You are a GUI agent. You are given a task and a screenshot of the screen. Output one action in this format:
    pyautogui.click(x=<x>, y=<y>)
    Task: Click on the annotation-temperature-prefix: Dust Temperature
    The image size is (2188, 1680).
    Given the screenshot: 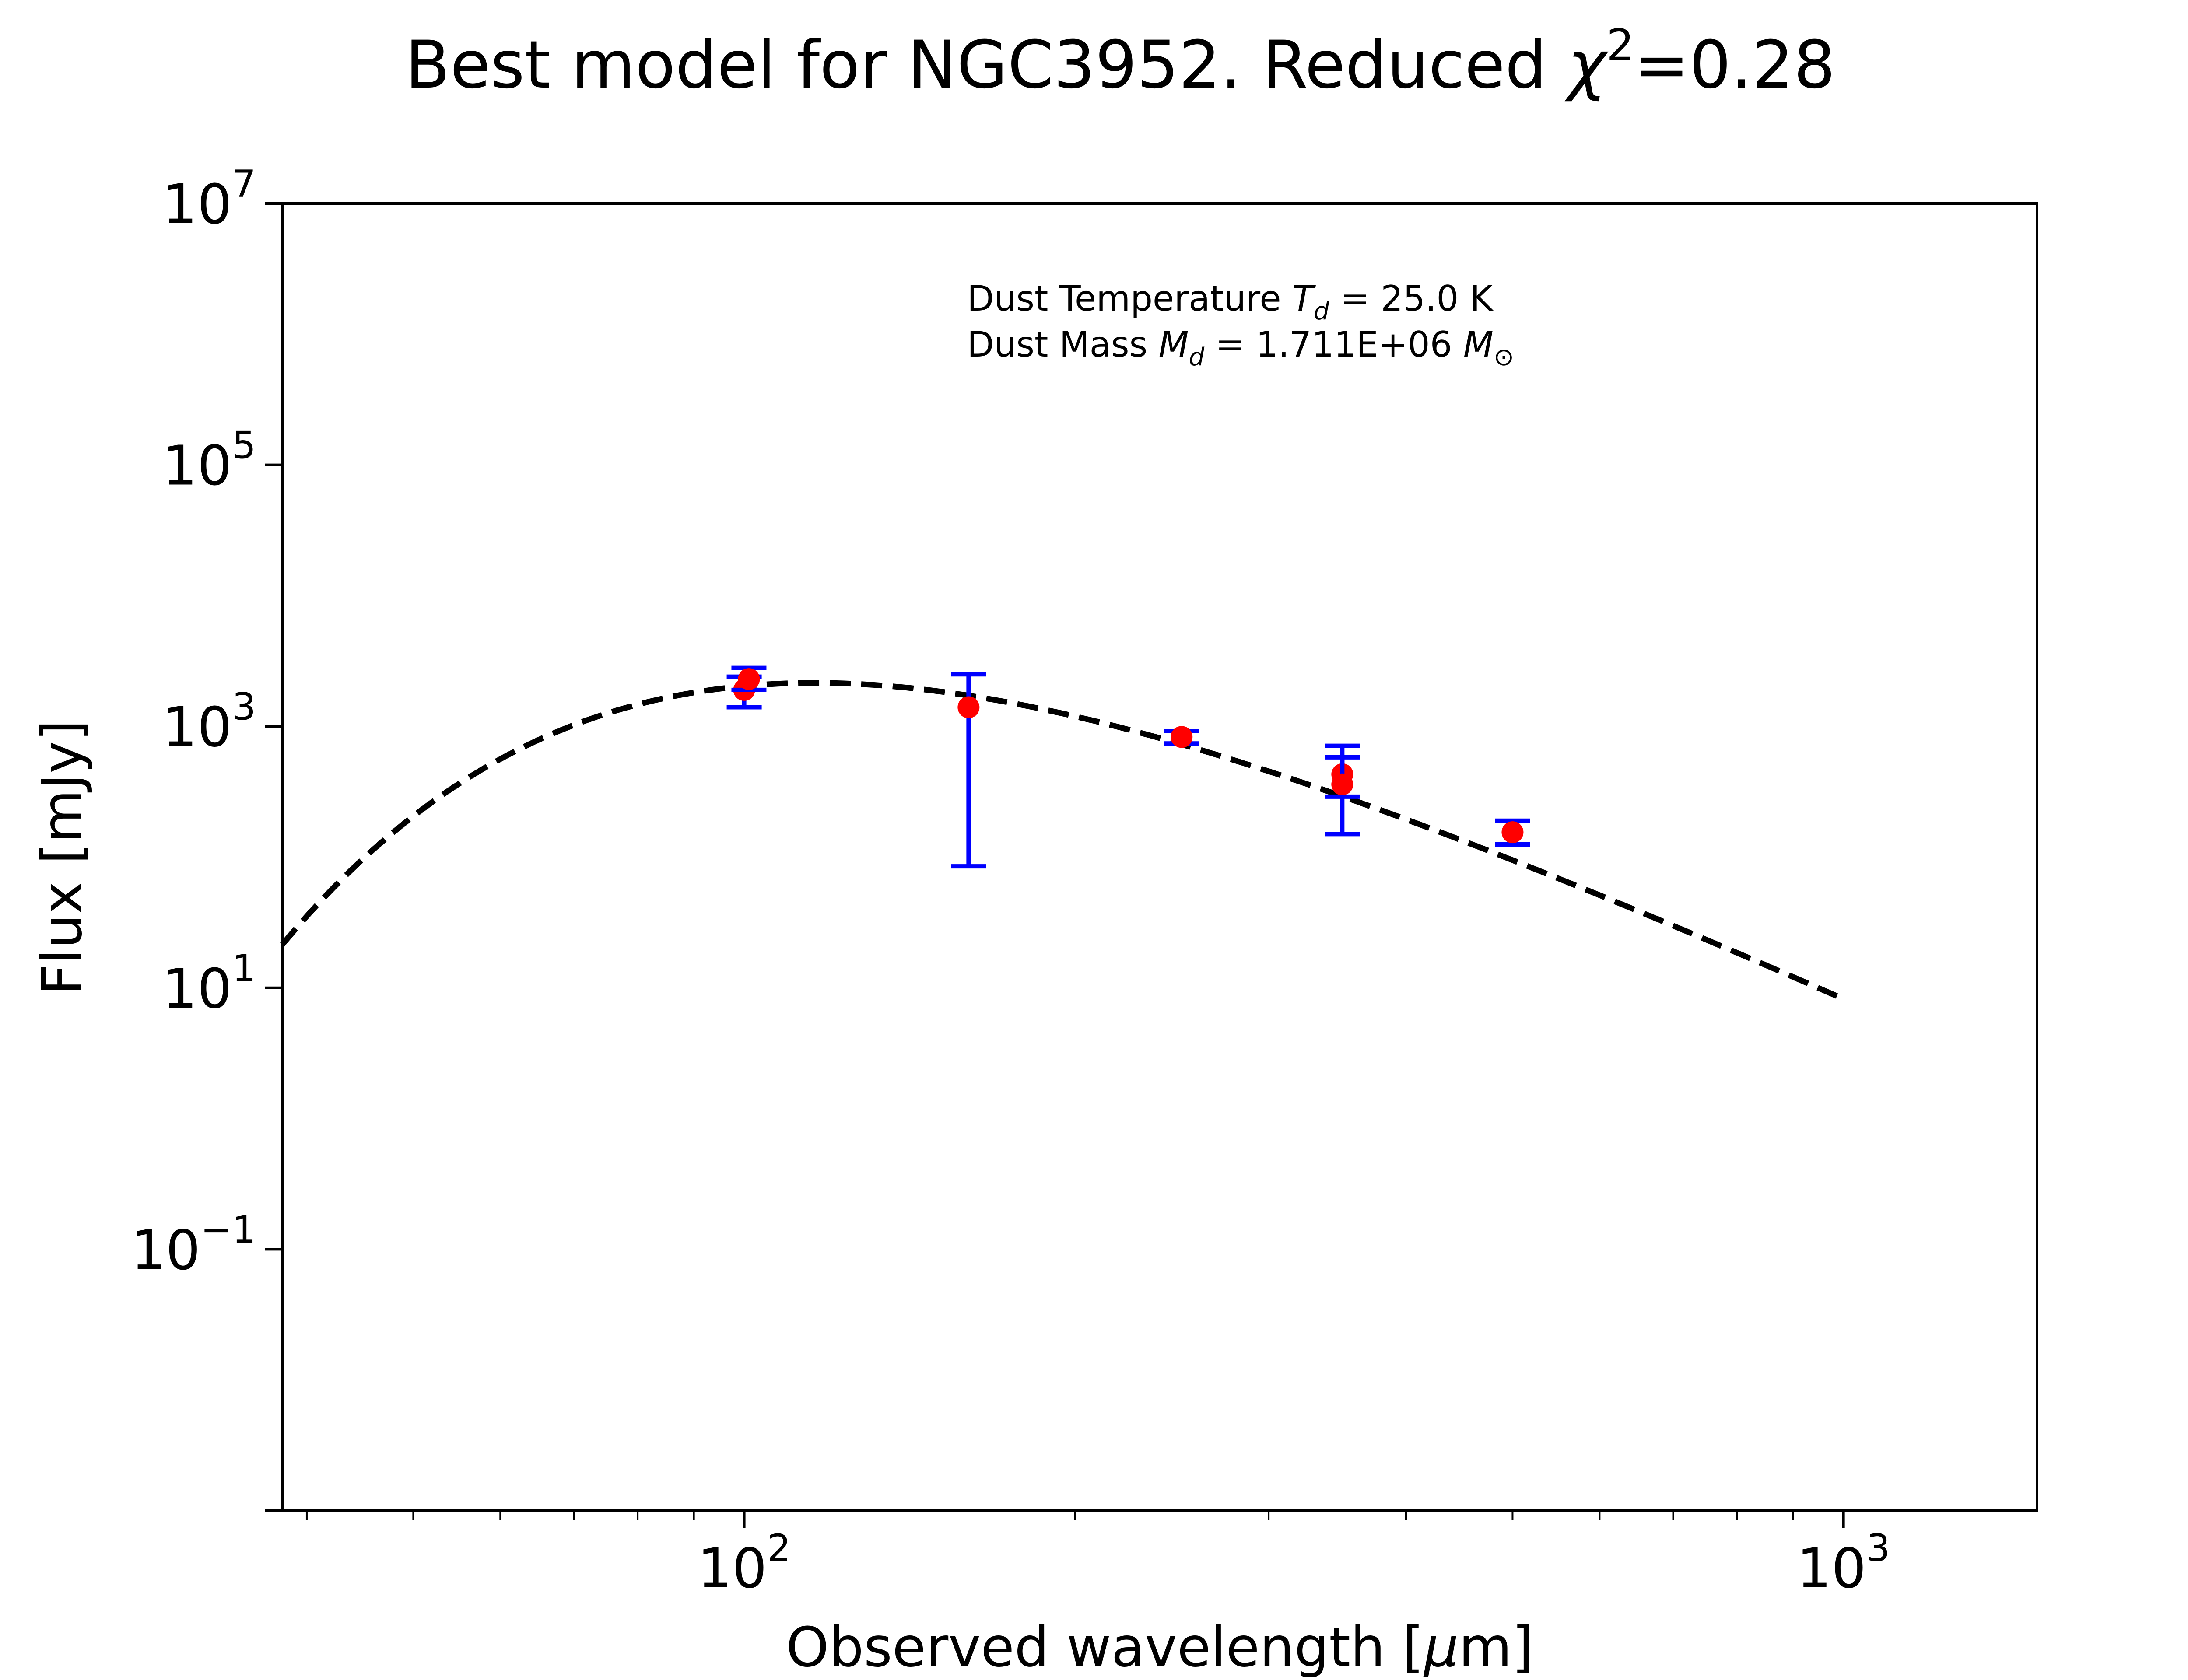 What is the action you would take?
    pyautogui.click(x=1129, y=298)
    